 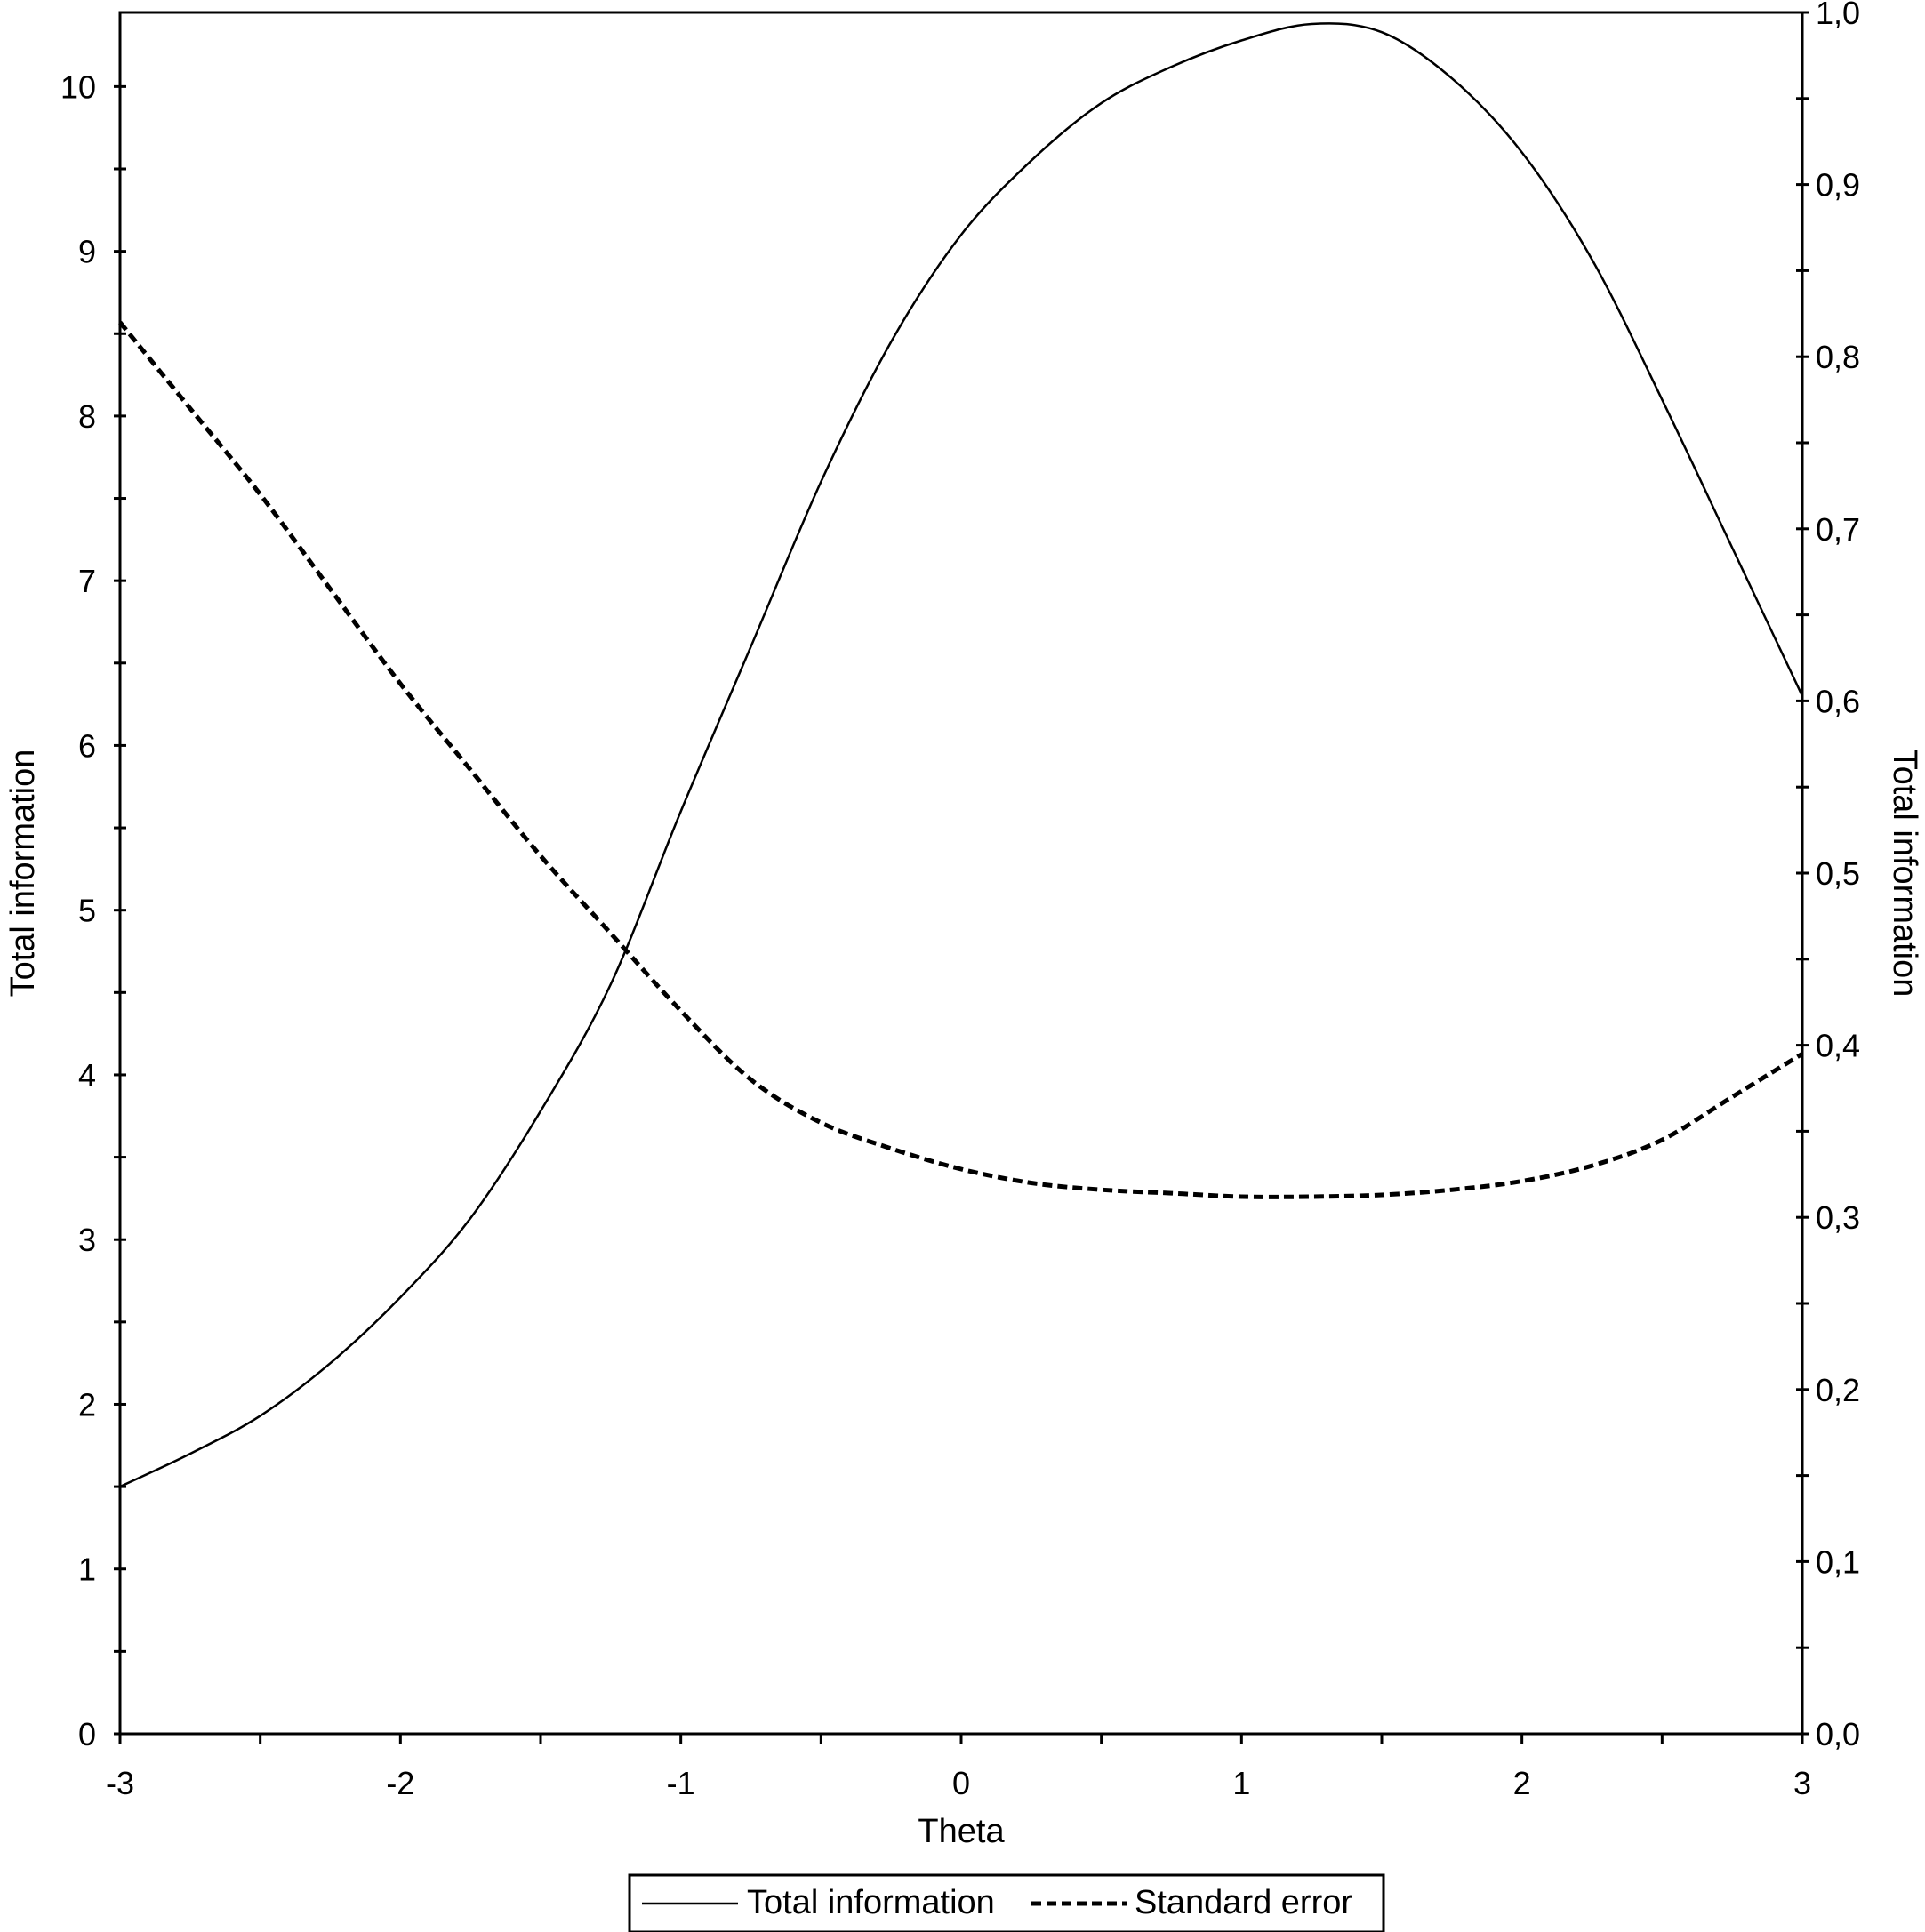 What do you see at coordinates (1838, 1390) in the screenshot?
I see `y-right-tick-label: 0,2` at bounding box center [1838, 1390].